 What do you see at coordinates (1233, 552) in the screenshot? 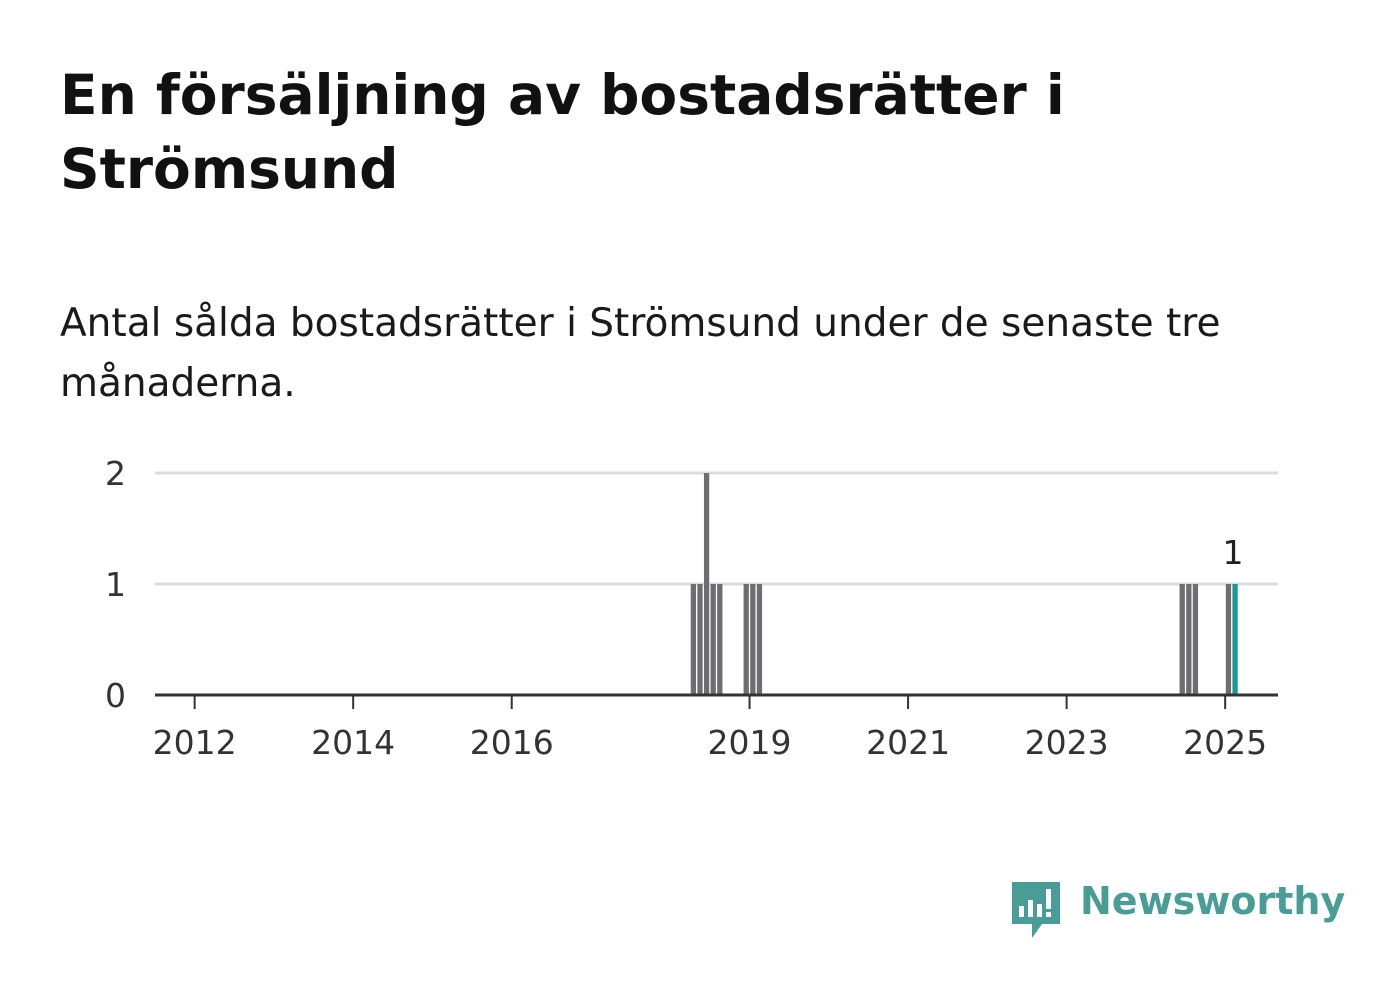
I see `data-label: 1` at bounding box center [1233, 552].